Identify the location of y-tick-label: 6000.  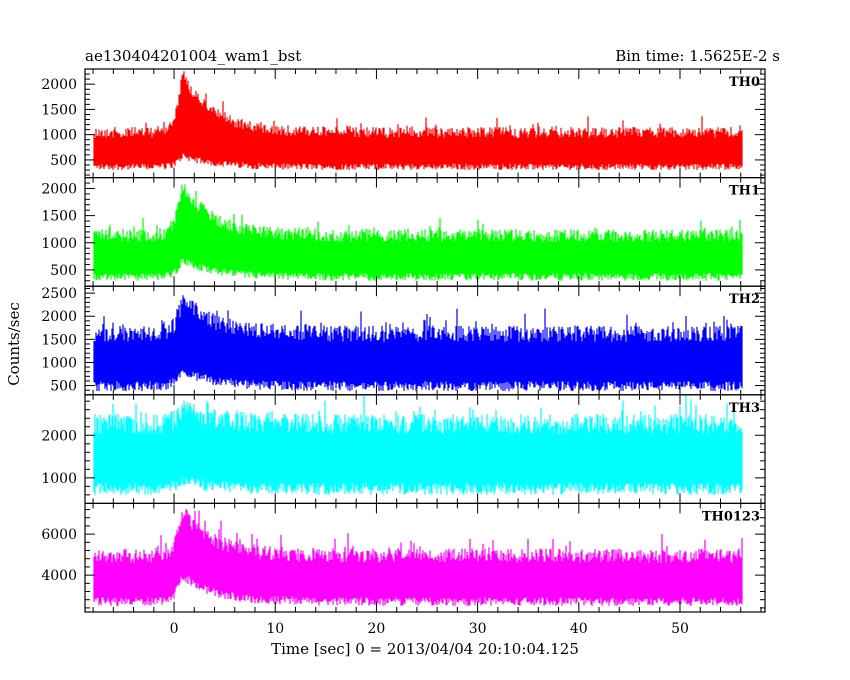
(59, 535).